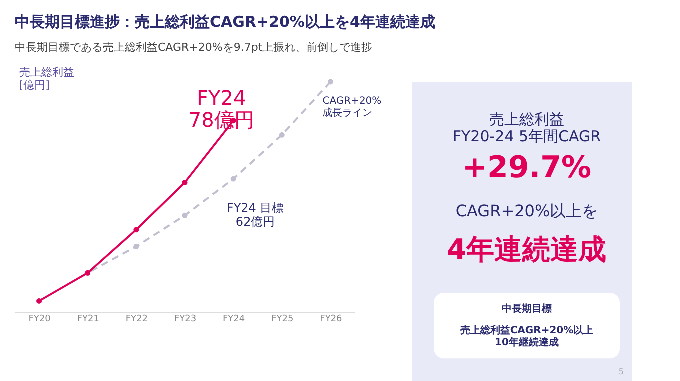 This screenshot has height=381, width=680. What do you see at coordinates (234, 319) in the screenshot?
I see `x-tick-label: FY24` at bounding box center [234, 319].